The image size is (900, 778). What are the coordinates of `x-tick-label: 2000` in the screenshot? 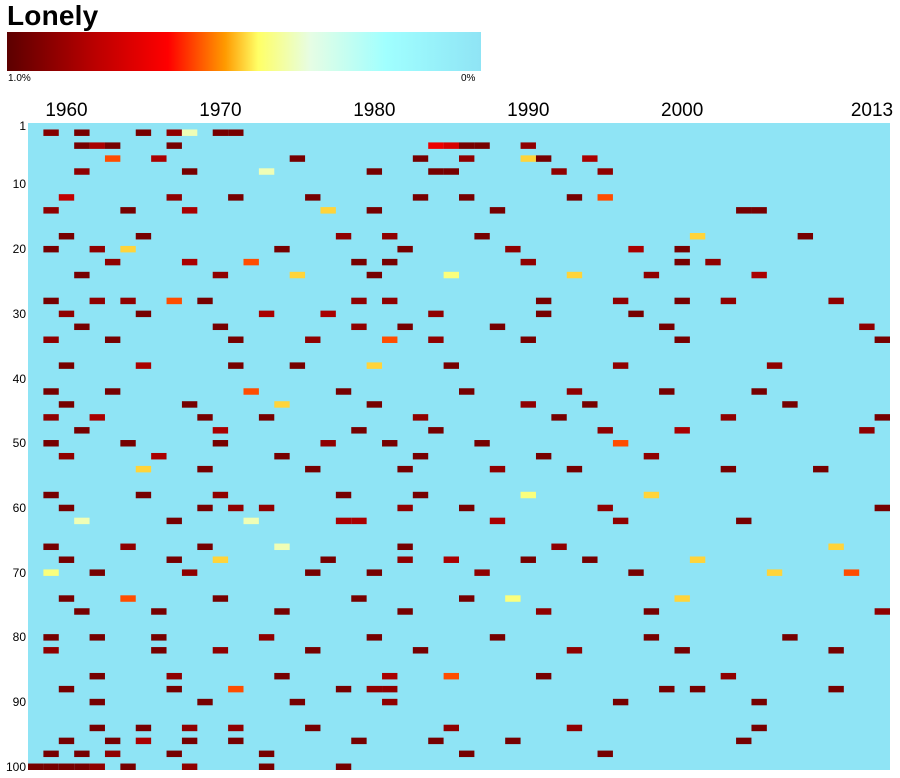 It's located at (682, 110).